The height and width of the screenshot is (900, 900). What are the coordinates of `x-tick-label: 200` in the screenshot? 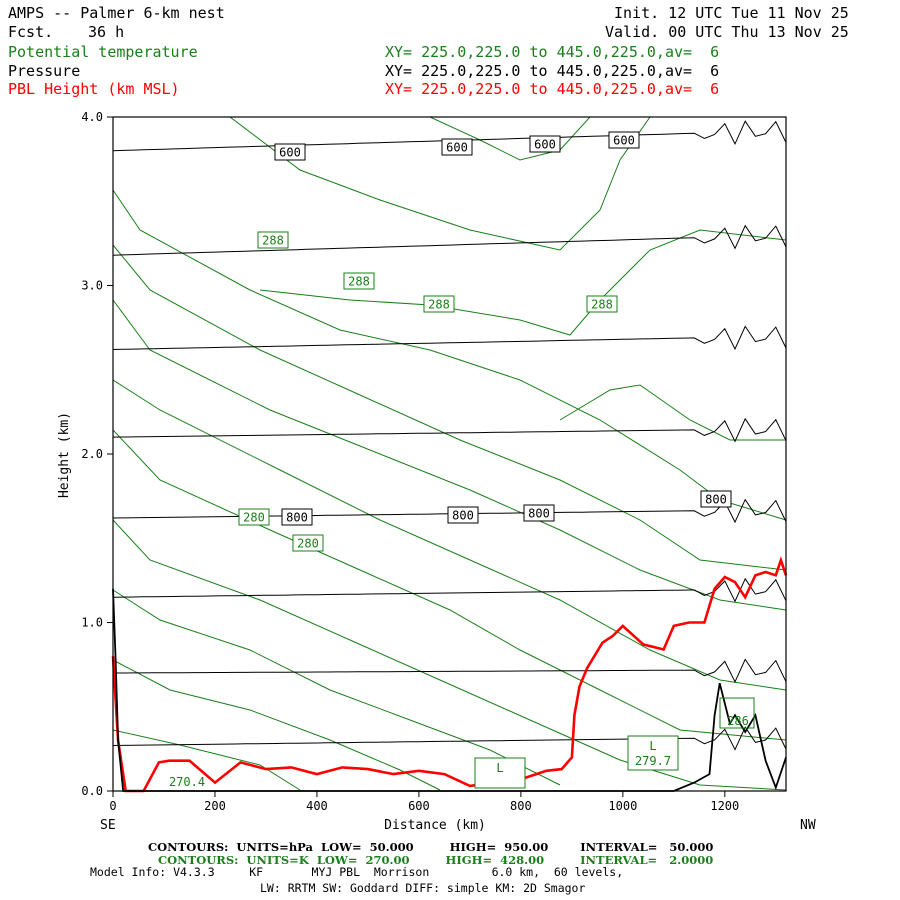 It's located at (215, 806).